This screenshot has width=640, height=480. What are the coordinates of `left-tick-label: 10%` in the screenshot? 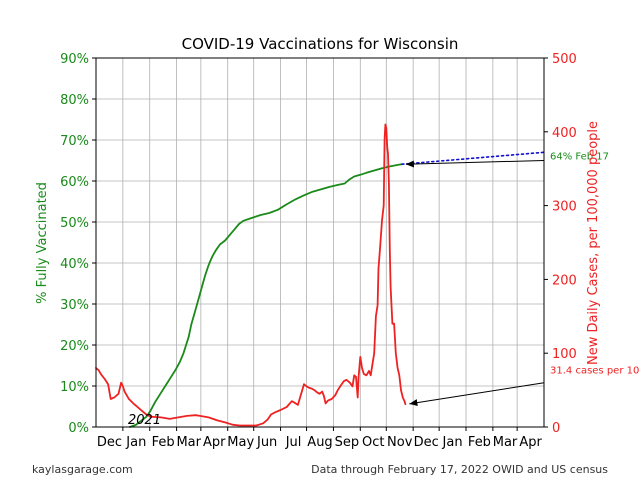 It's located at (74, 387).